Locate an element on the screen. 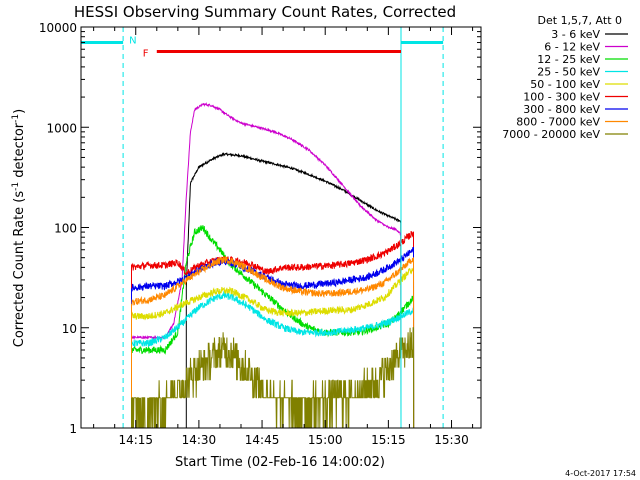 The image size is (640, 480). legend-entry-label: 50 - 100 keV is located at coordinates (565, 84).